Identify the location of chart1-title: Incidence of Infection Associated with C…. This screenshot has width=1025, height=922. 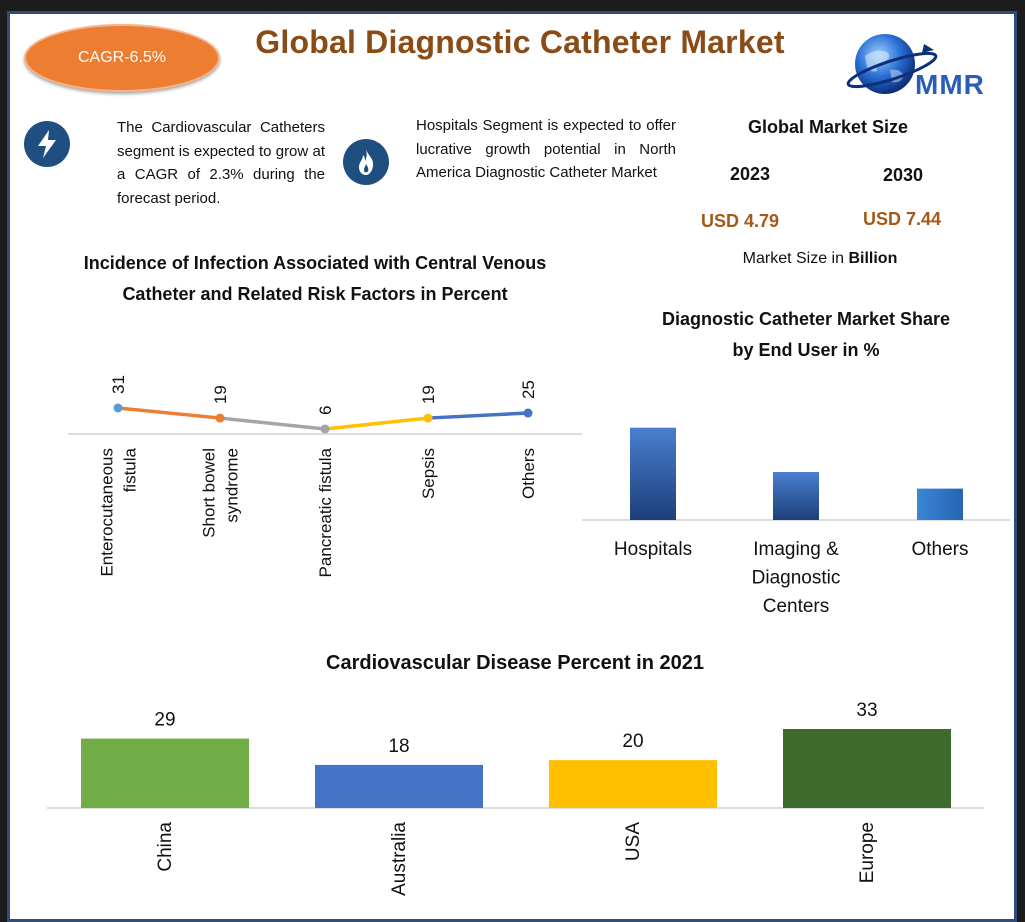
(315, 279).